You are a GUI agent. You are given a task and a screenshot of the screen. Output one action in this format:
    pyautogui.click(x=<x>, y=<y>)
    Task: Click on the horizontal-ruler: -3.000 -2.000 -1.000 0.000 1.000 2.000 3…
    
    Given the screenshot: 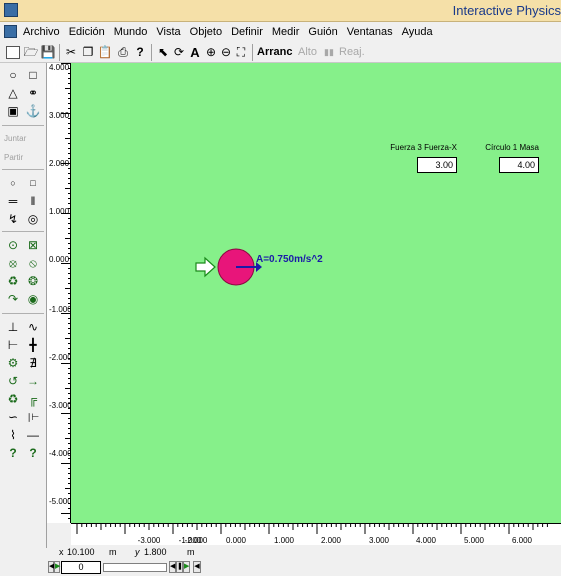 What is the action you would take?
    pyautogui.click(x=316, y=534)
    